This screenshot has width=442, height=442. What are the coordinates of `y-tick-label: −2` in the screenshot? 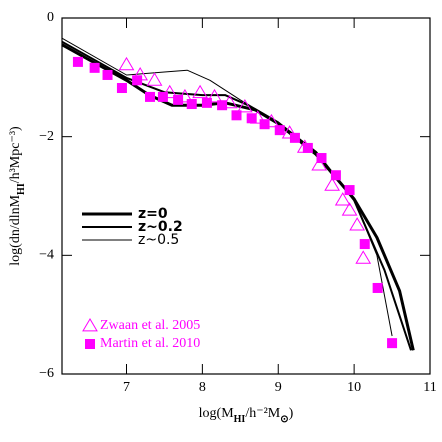 It's located at (46, 136).